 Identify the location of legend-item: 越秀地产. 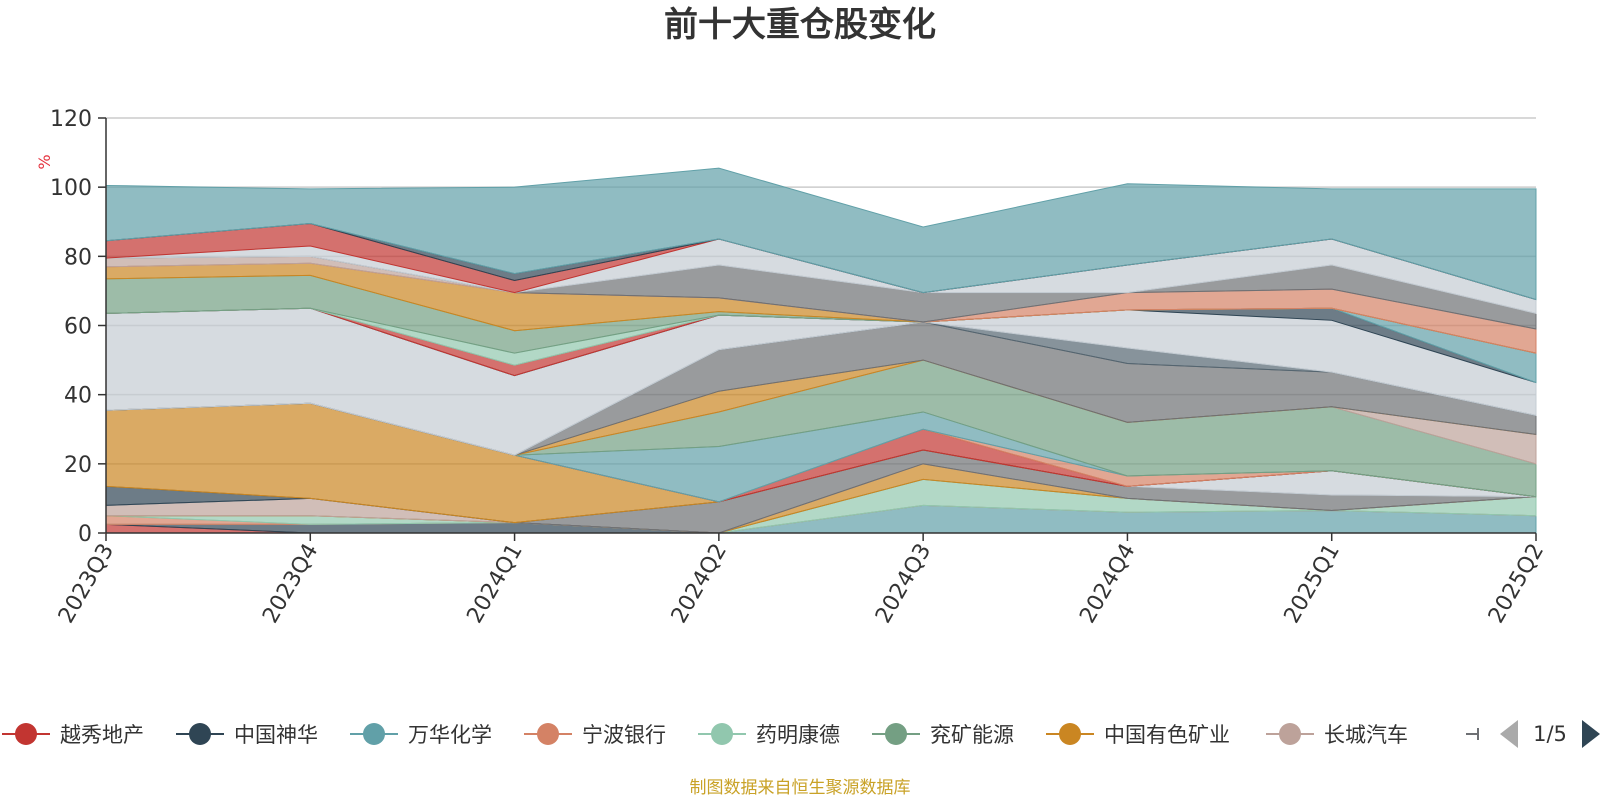
(73, 735).